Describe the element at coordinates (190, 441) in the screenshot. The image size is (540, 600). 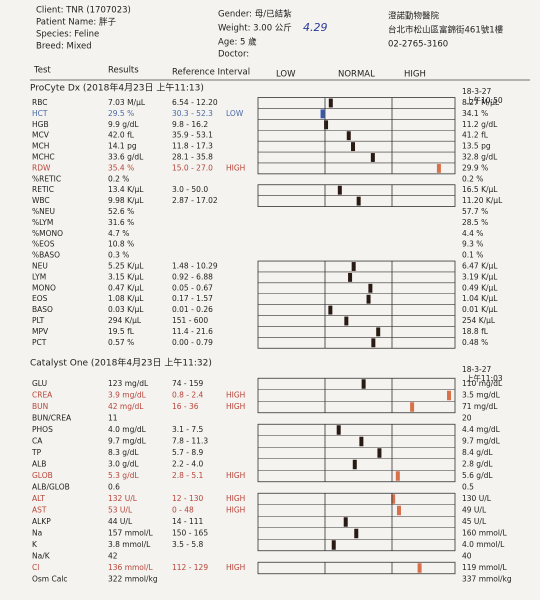
I see `reference: 7.8 - 11.3` at that location.